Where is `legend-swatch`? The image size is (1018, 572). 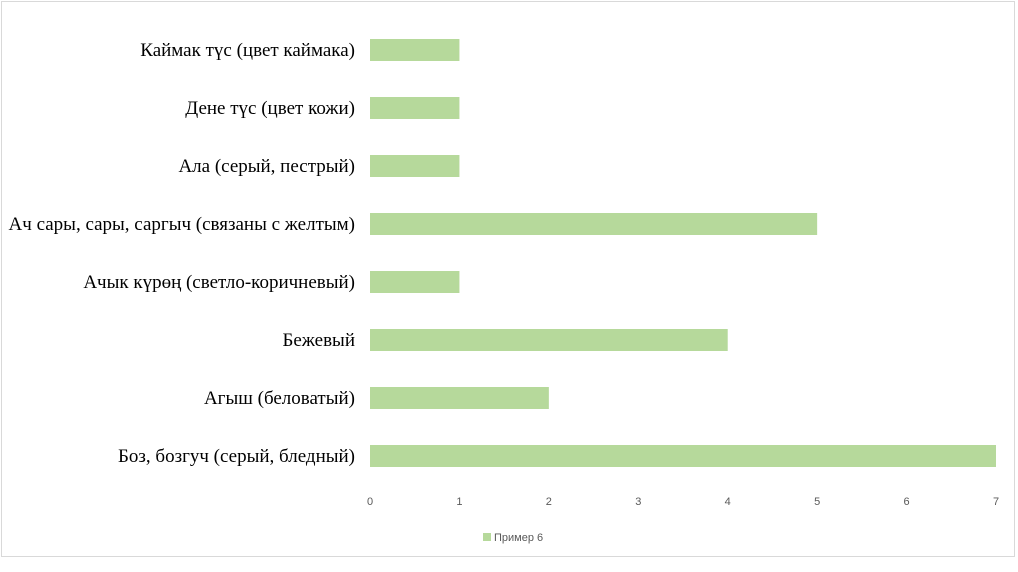
legend-swatch is located at coordinates (487, 537).